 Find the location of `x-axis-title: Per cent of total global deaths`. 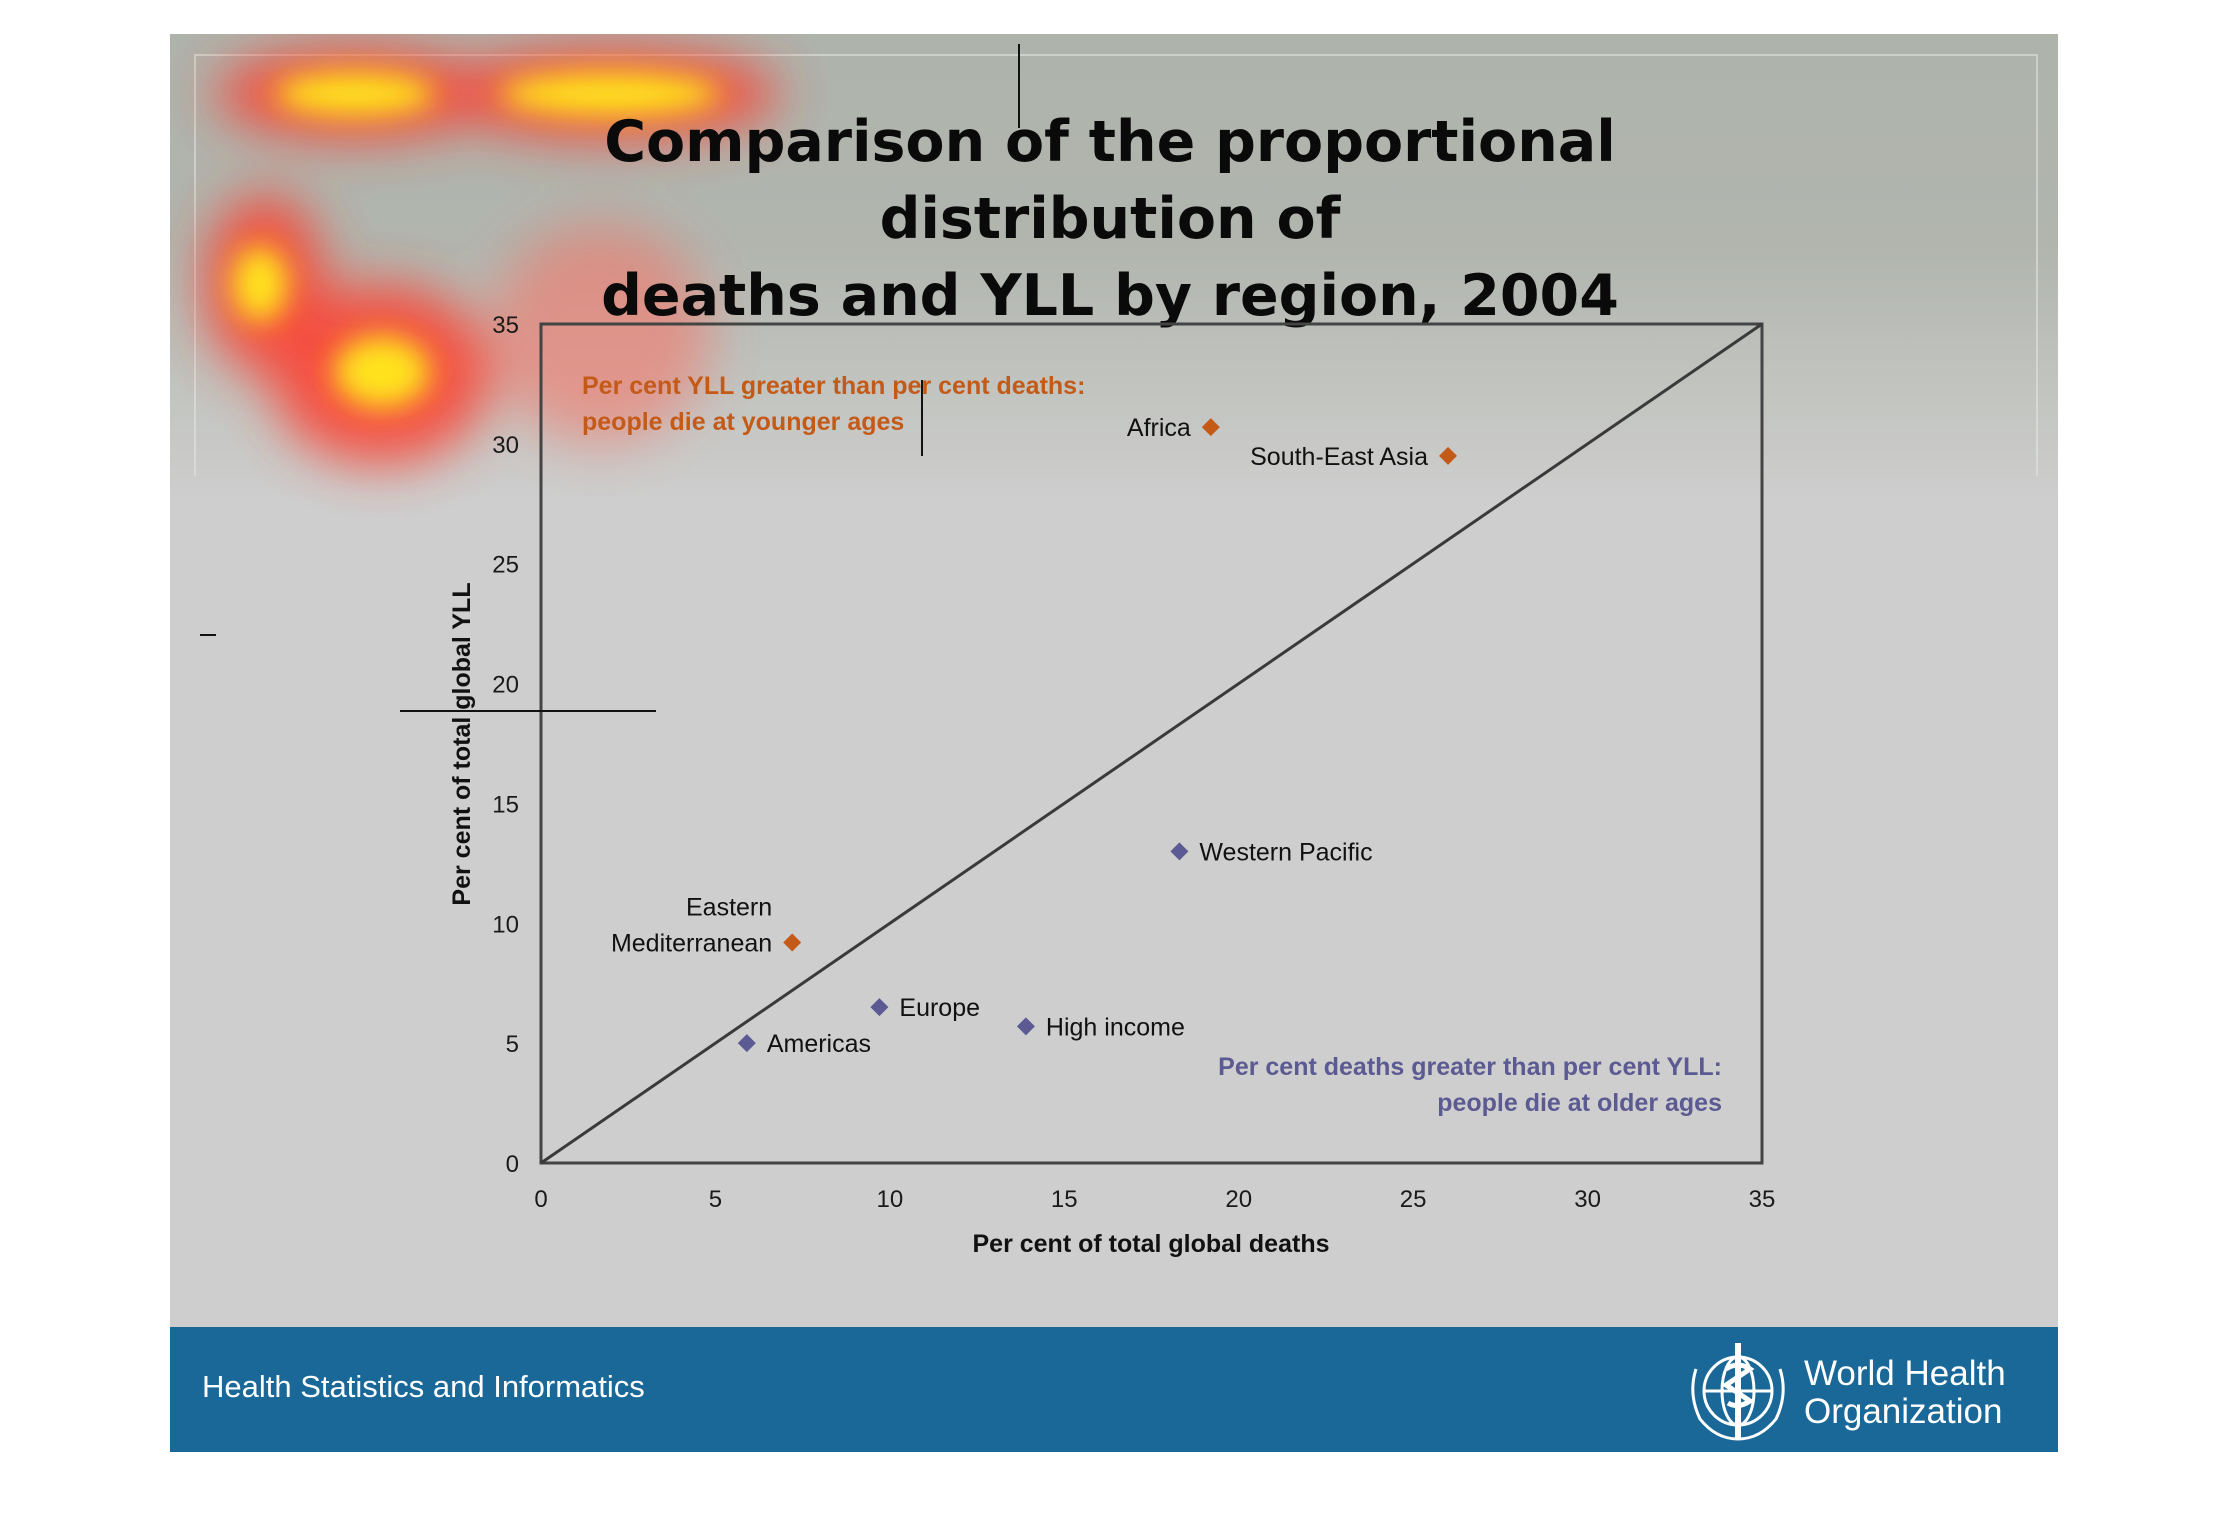

x-axis-title: Per cent of total global deaths is located at coordinates (1151, 1244).